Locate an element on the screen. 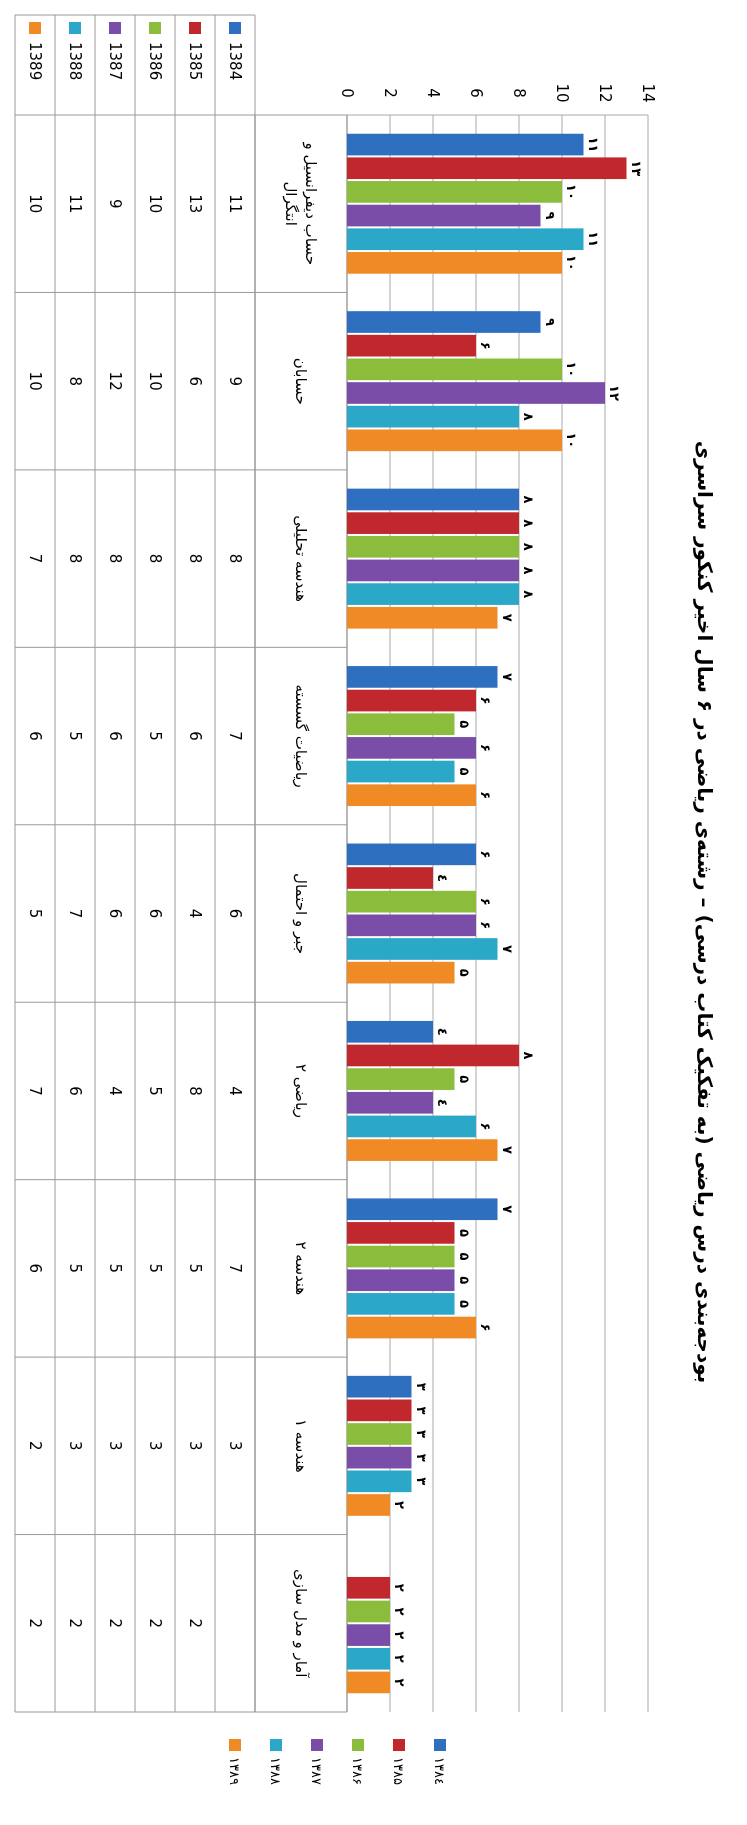 Image resolution: width=747 pixels, height=1825 pixels. y-tick-label: هندسه ۲ is located at coordinates (300, 1268).